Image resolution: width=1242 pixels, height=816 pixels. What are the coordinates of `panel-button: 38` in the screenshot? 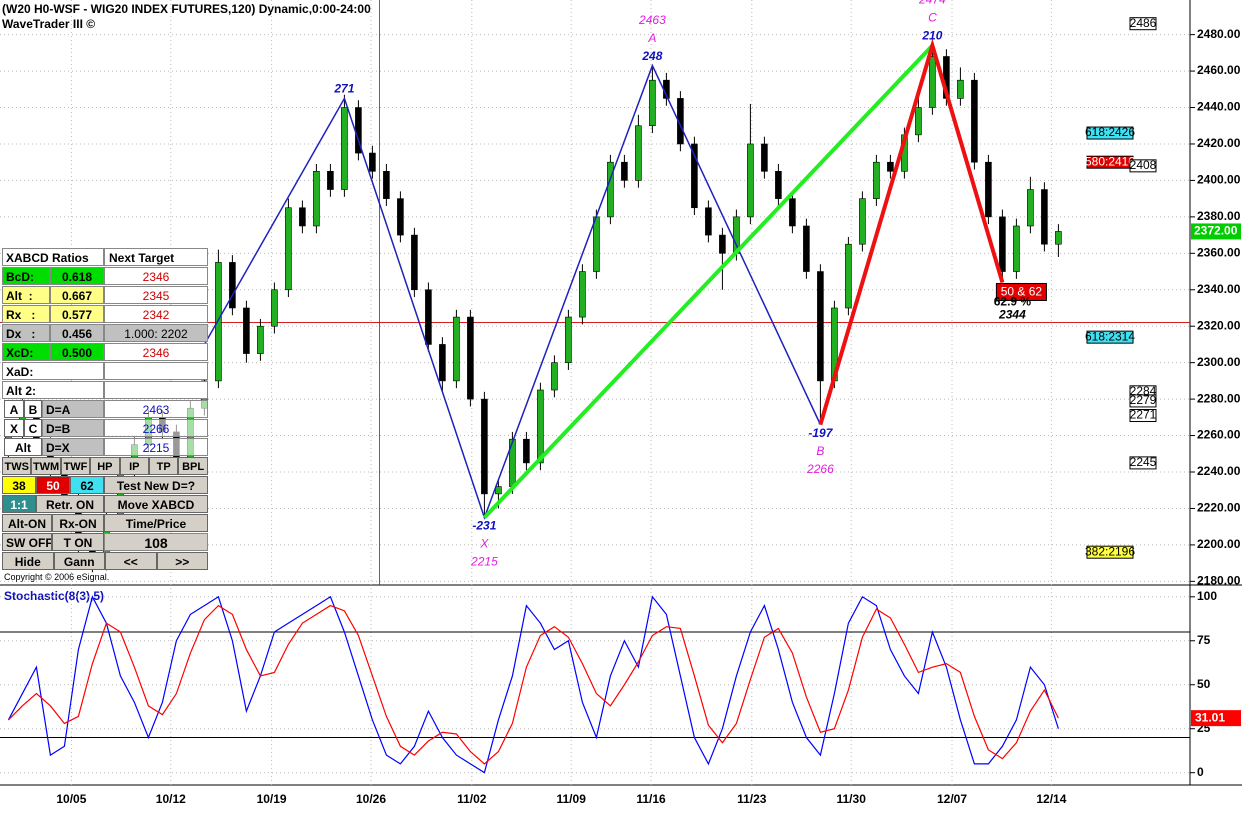 It's located at (19, 485).